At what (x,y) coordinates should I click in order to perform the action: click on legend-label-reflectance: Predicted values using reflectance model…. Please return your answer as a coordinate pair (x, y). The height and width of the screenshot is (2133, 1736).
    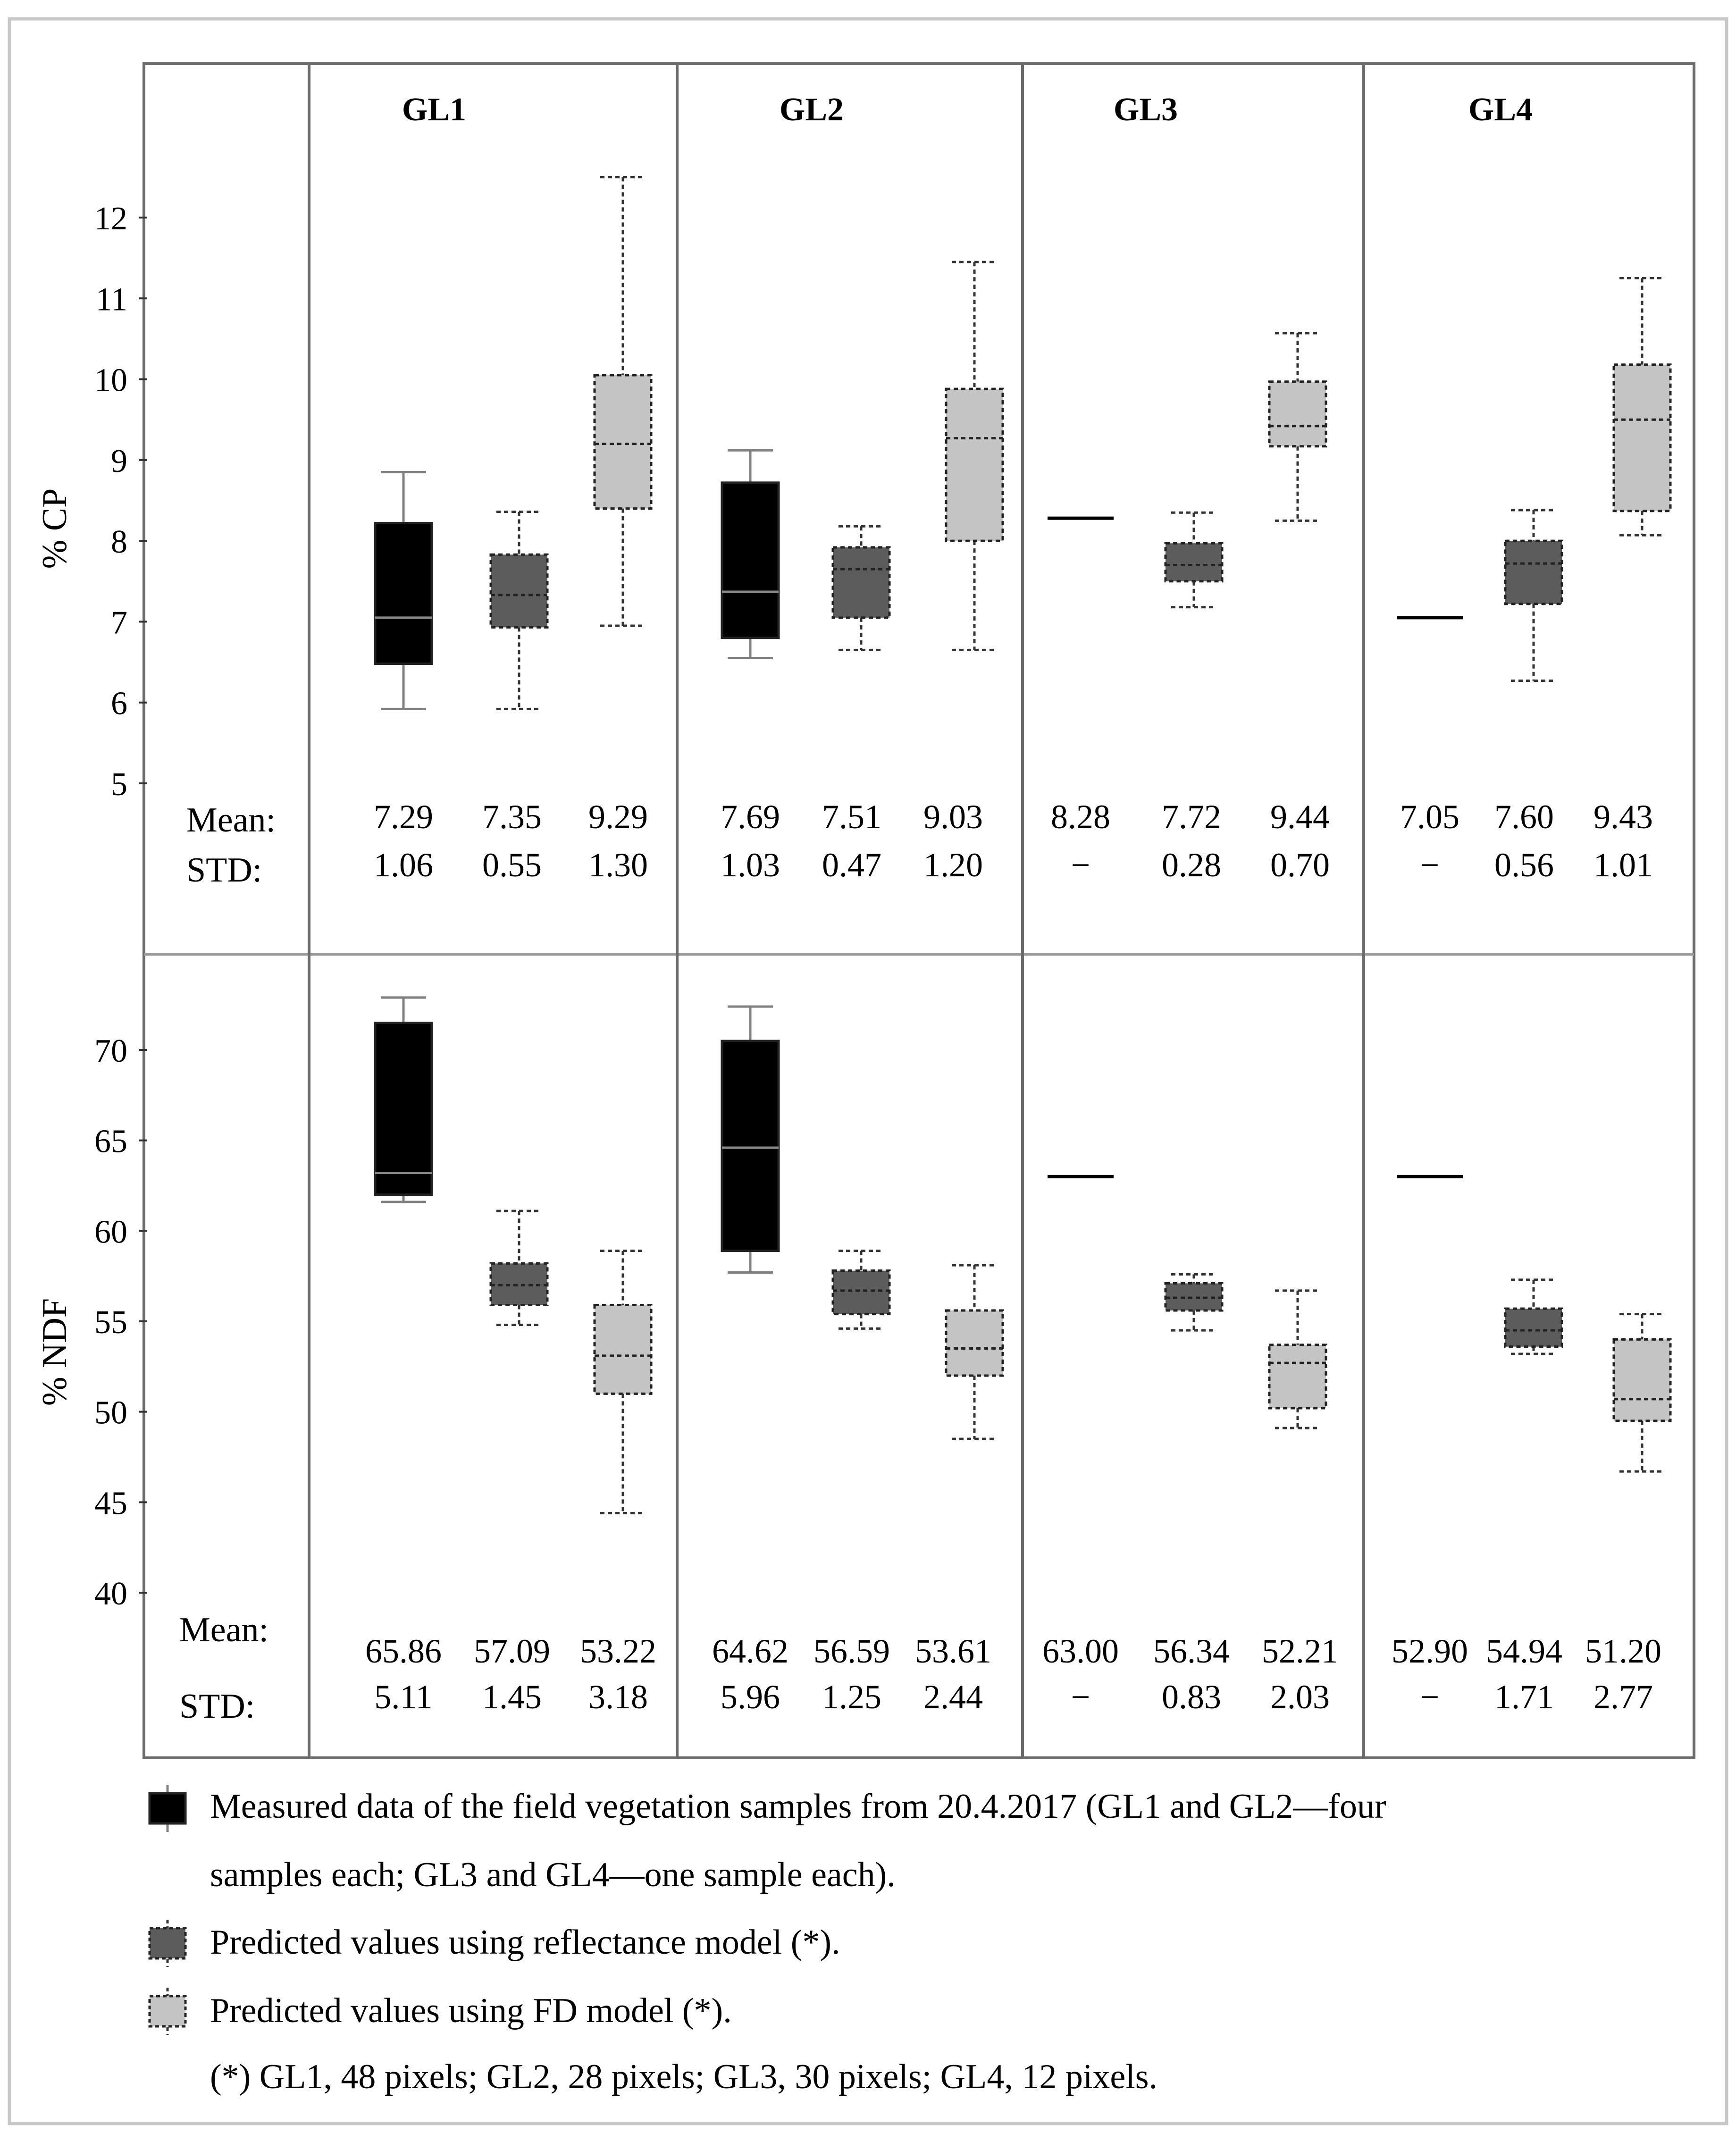
    Looking at the image, I should click on (525, 1942).